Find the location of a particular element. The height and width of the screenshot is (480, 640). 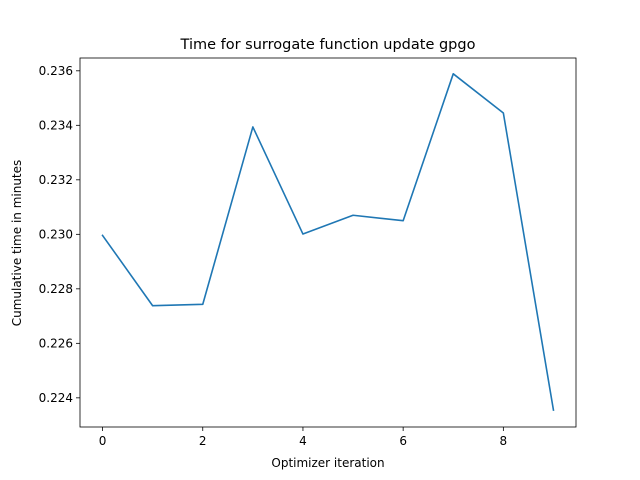

x-tick-label: 2 is located at coordinates (203, 441).